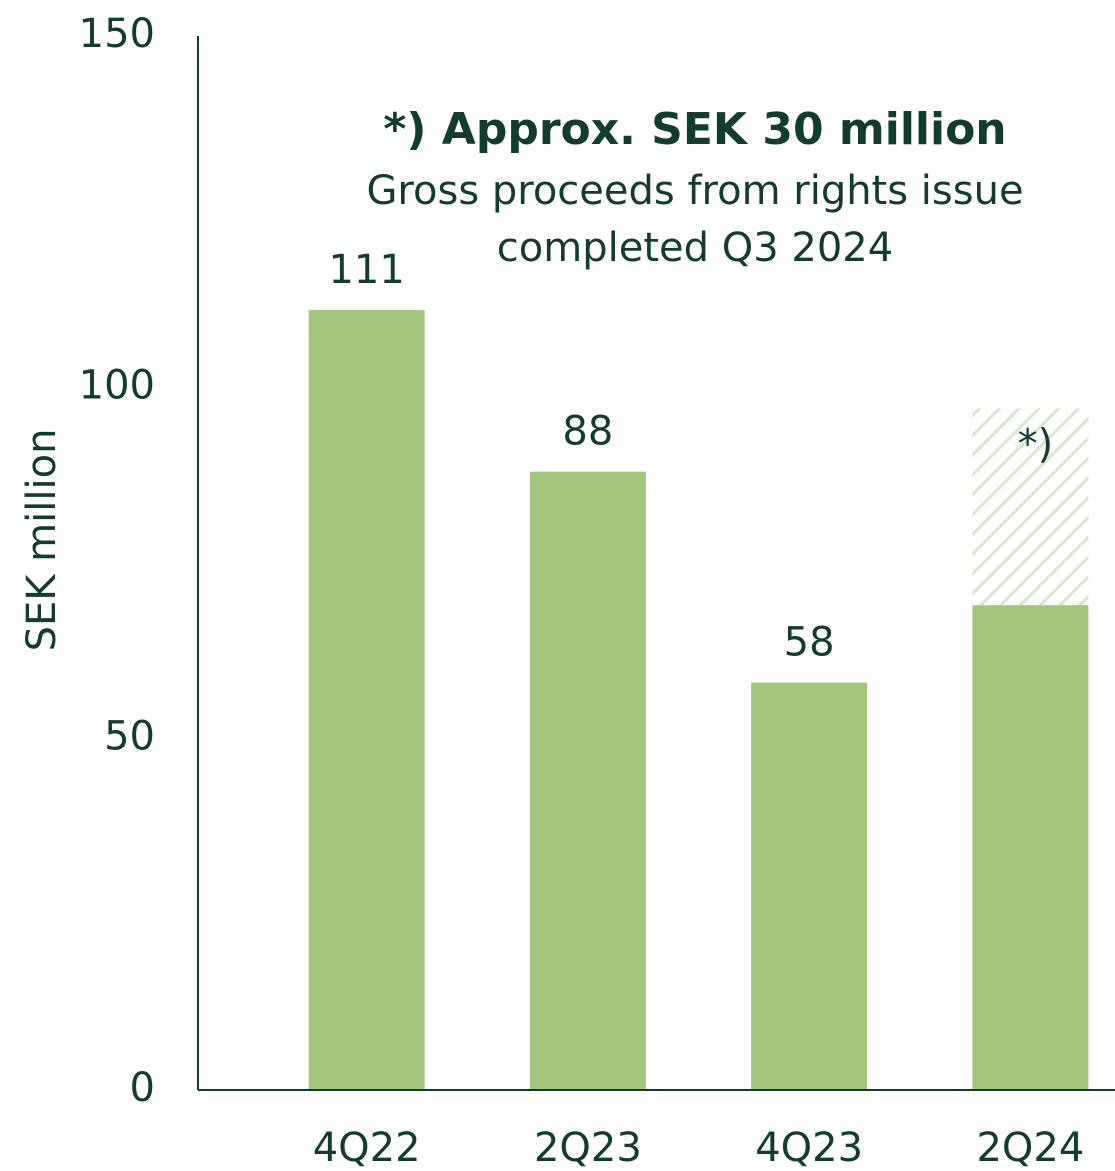 The image size is (1115, 1171). I want to click on x-tick-label: 2Q23, so click(588, 1148).